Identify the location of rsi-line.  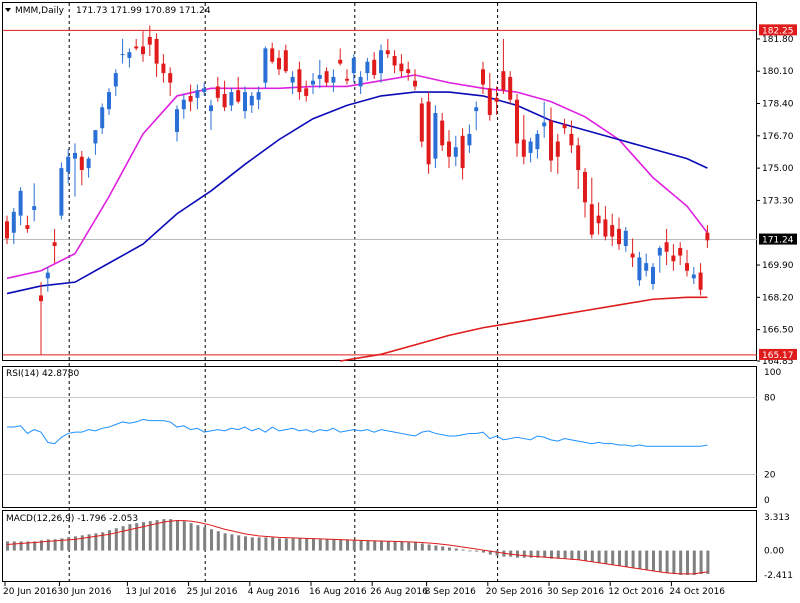
(357, 432).